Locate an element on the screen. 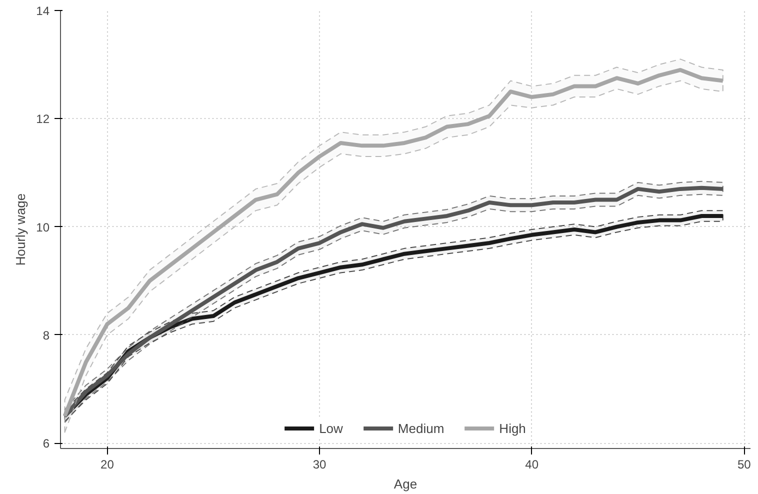  x-tick-label: 50 is located at coordinates (744, 465).